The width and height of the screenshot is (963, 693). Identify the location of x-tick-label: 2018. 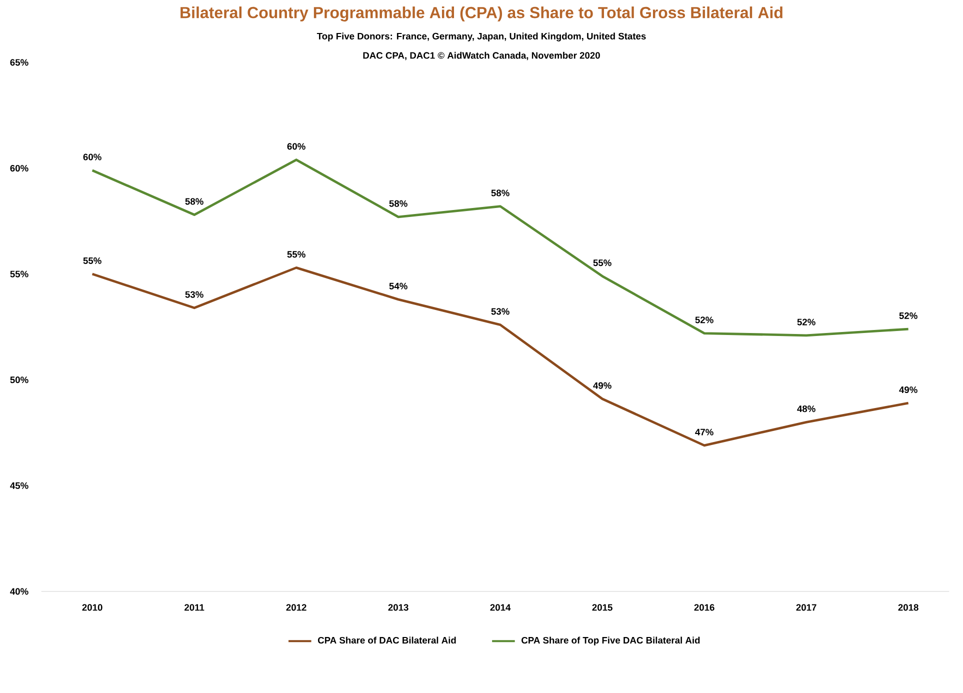
(908, 607).